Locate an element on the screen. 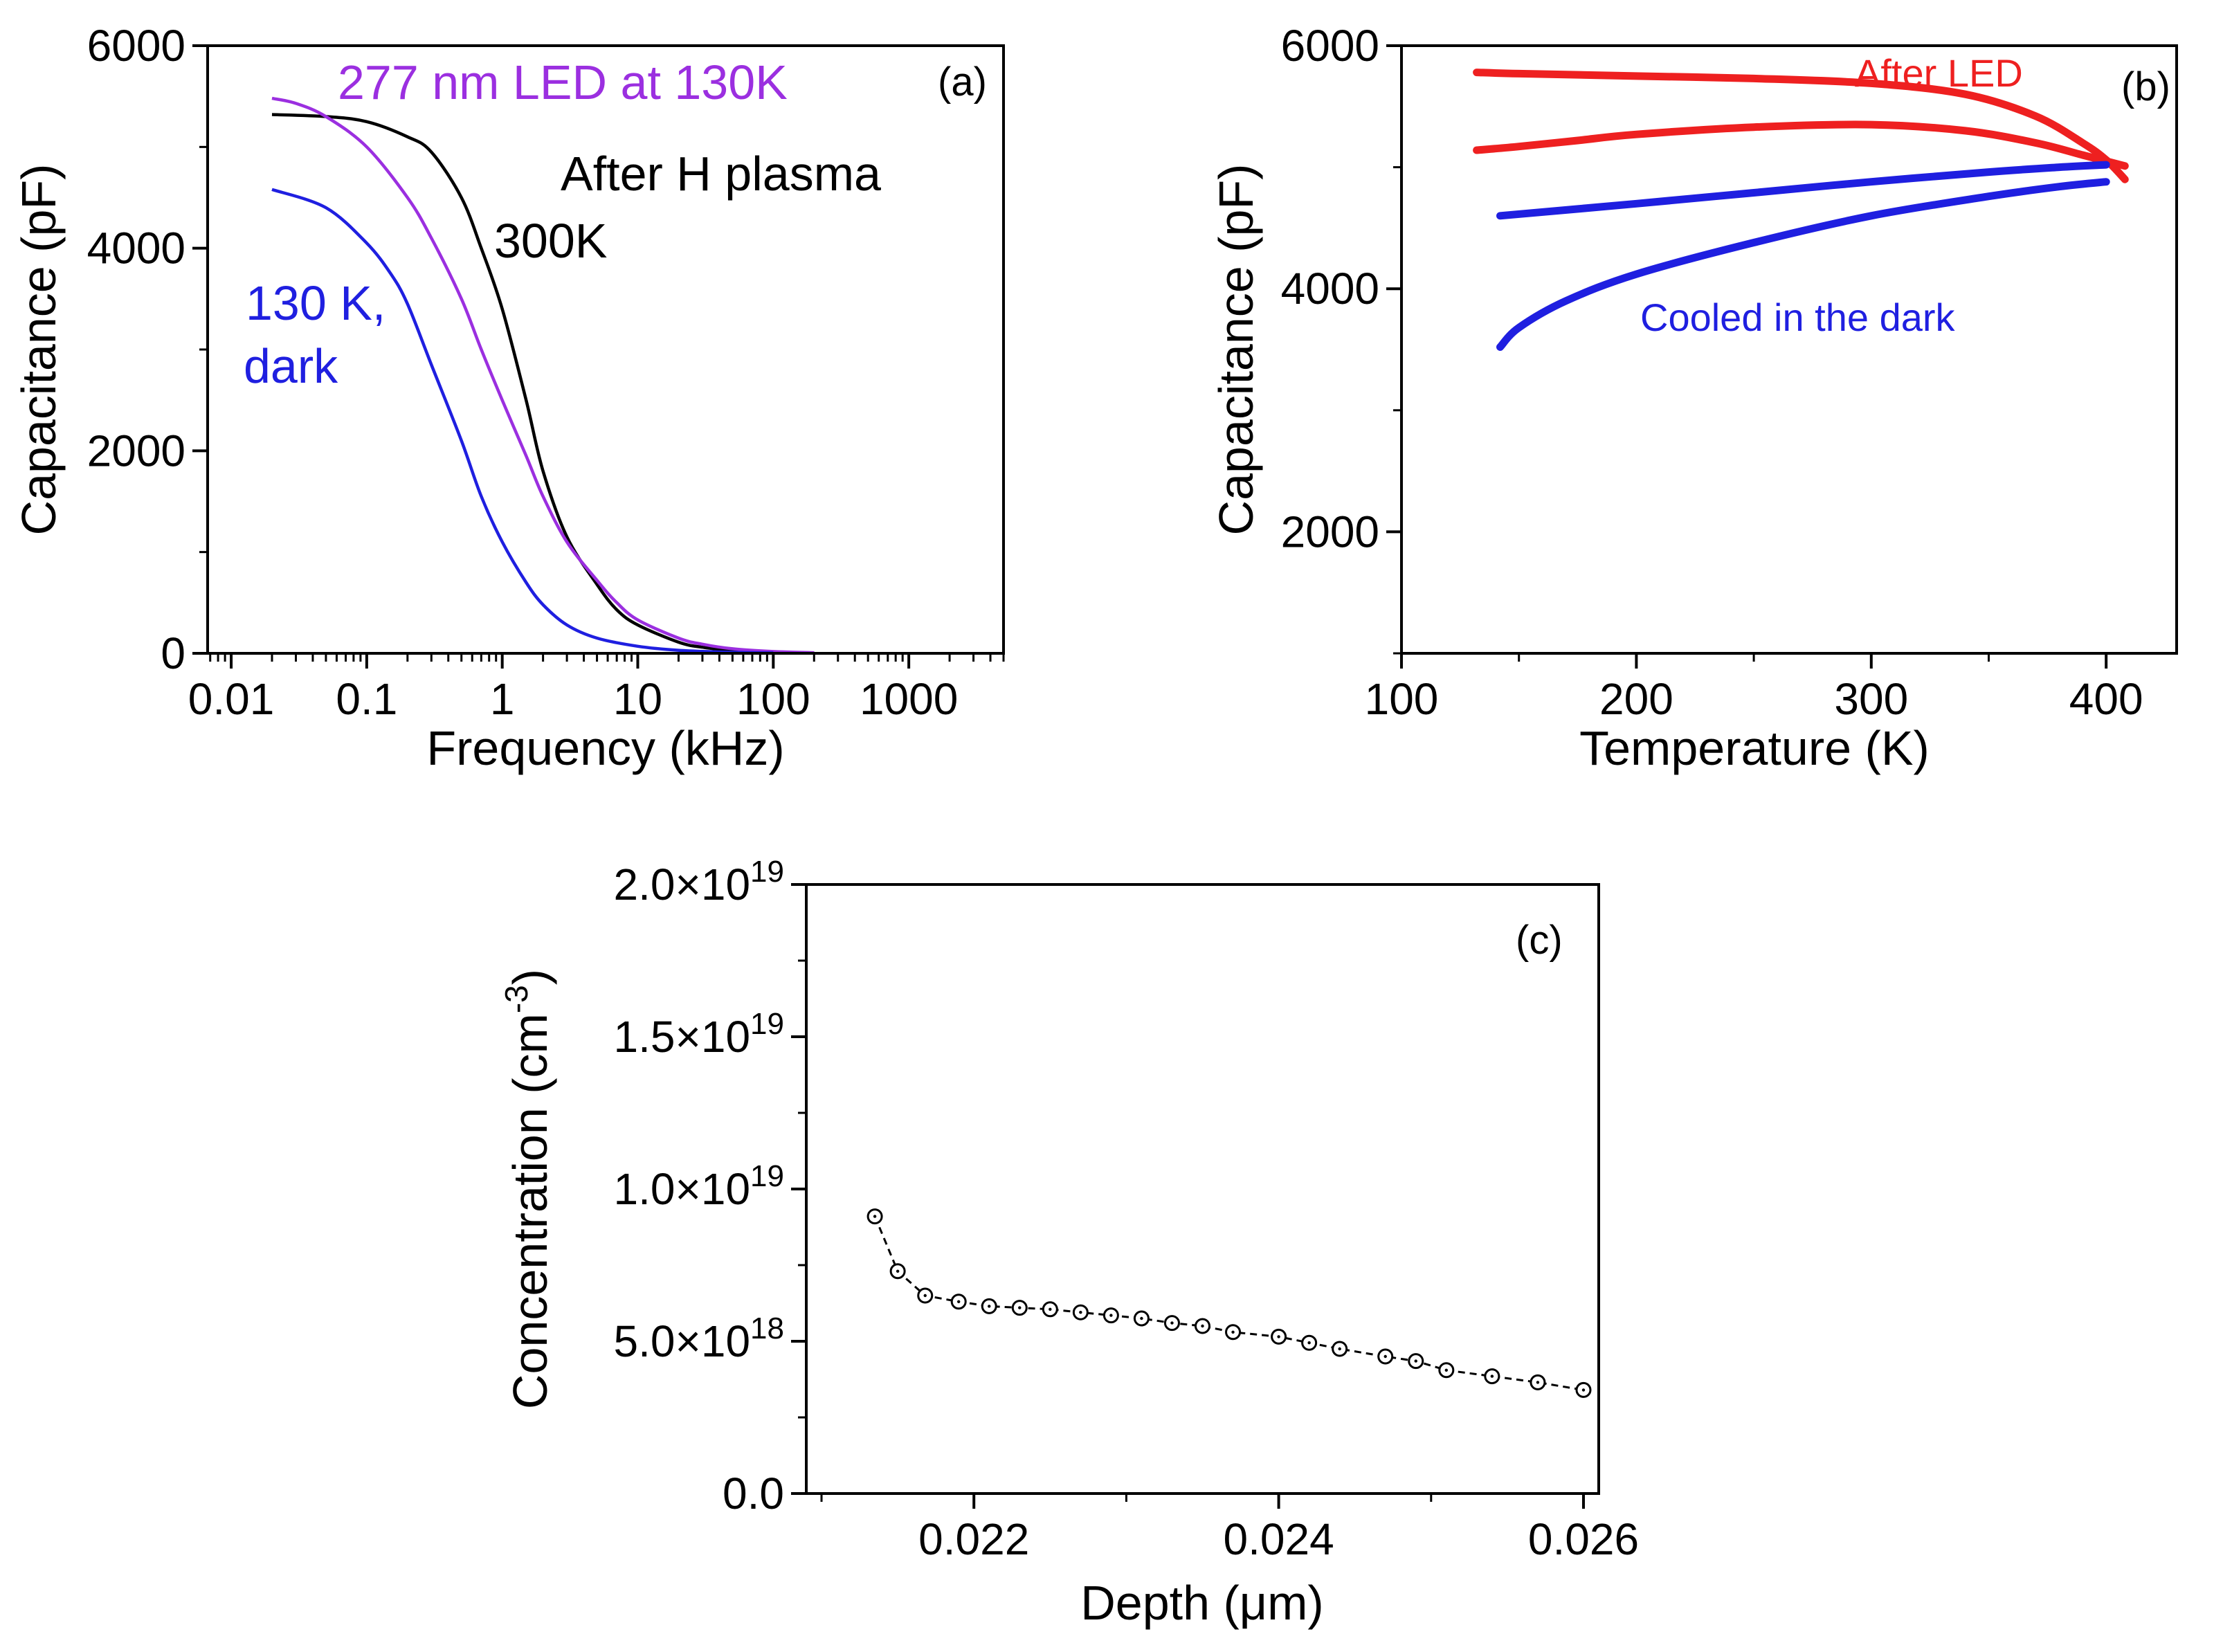  panel-c-y-axis-title-base: Concentration (cm is located at coordinates (530, 1211).